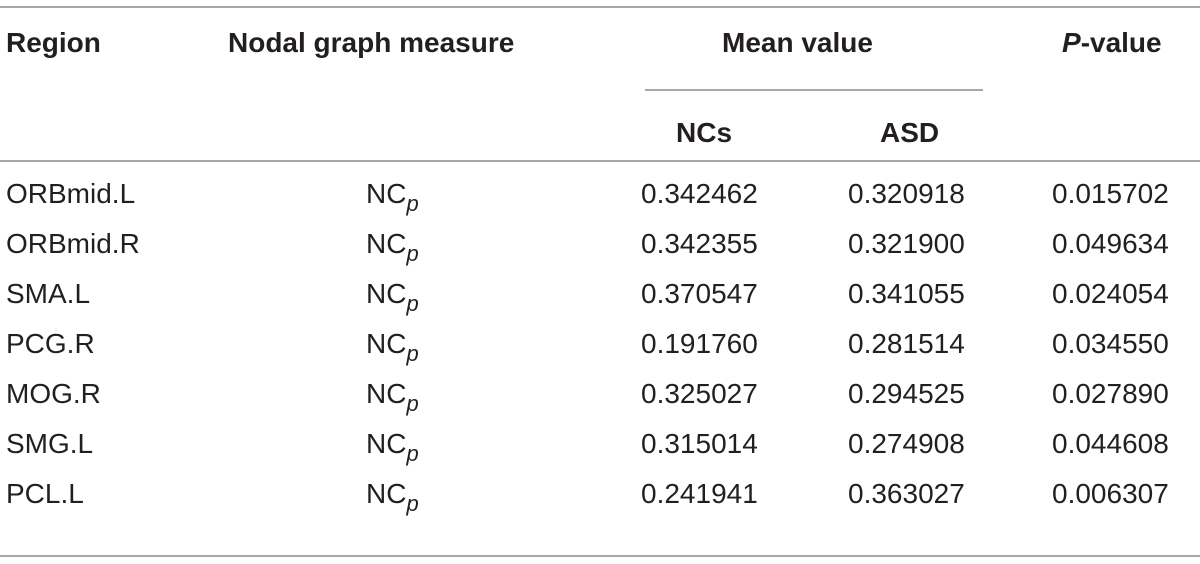 This screenshot has width=1200, height=564. What do you see at coordinates (53, 42) in the screenshot?
I see `header-region: Region` at bounding box center [53, 42].